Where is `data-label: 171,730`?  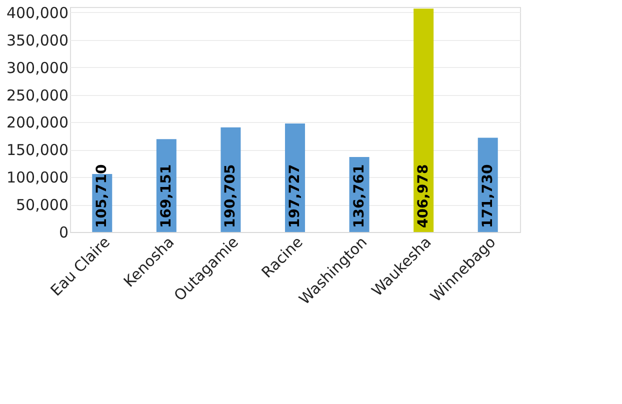
data-label: 171,730 is located at coordinates (488, 196).